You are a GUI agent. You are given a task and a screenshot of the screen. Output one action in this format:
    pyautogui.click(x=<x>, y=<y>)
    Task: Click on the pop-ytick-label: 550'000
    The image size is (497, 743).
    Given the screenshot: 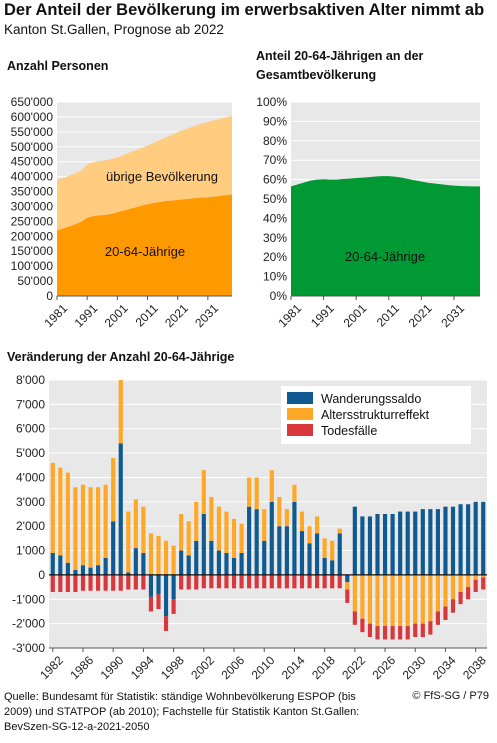 What is the action you would take?
    pyautogui.click(x=32, y=132)
    